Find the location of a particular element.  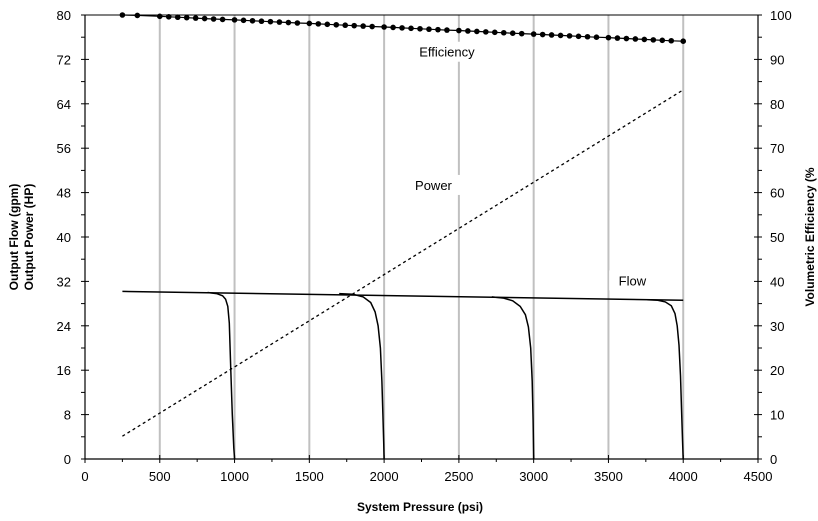

y-left-axis-title-power: Output Power (HP) is located at coordinates (29, 237).